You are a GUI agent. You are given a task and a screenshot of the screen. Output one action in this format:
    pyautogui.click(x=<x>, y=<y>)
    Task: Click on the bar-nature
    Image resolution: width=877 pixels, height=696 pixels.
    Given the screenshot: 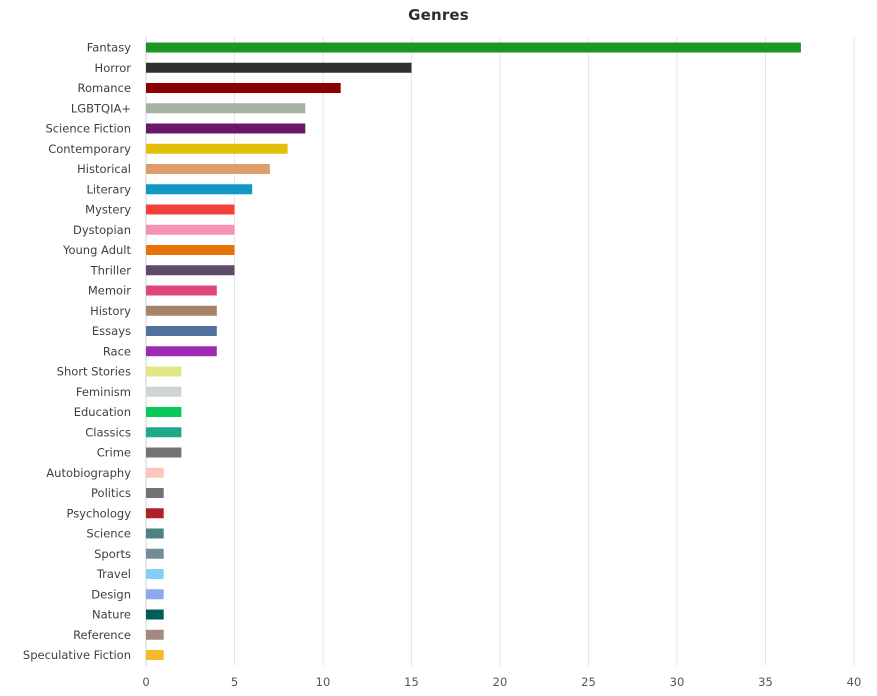 What is the action you would take?
    pyautogui.click(x=155, y=614)
    